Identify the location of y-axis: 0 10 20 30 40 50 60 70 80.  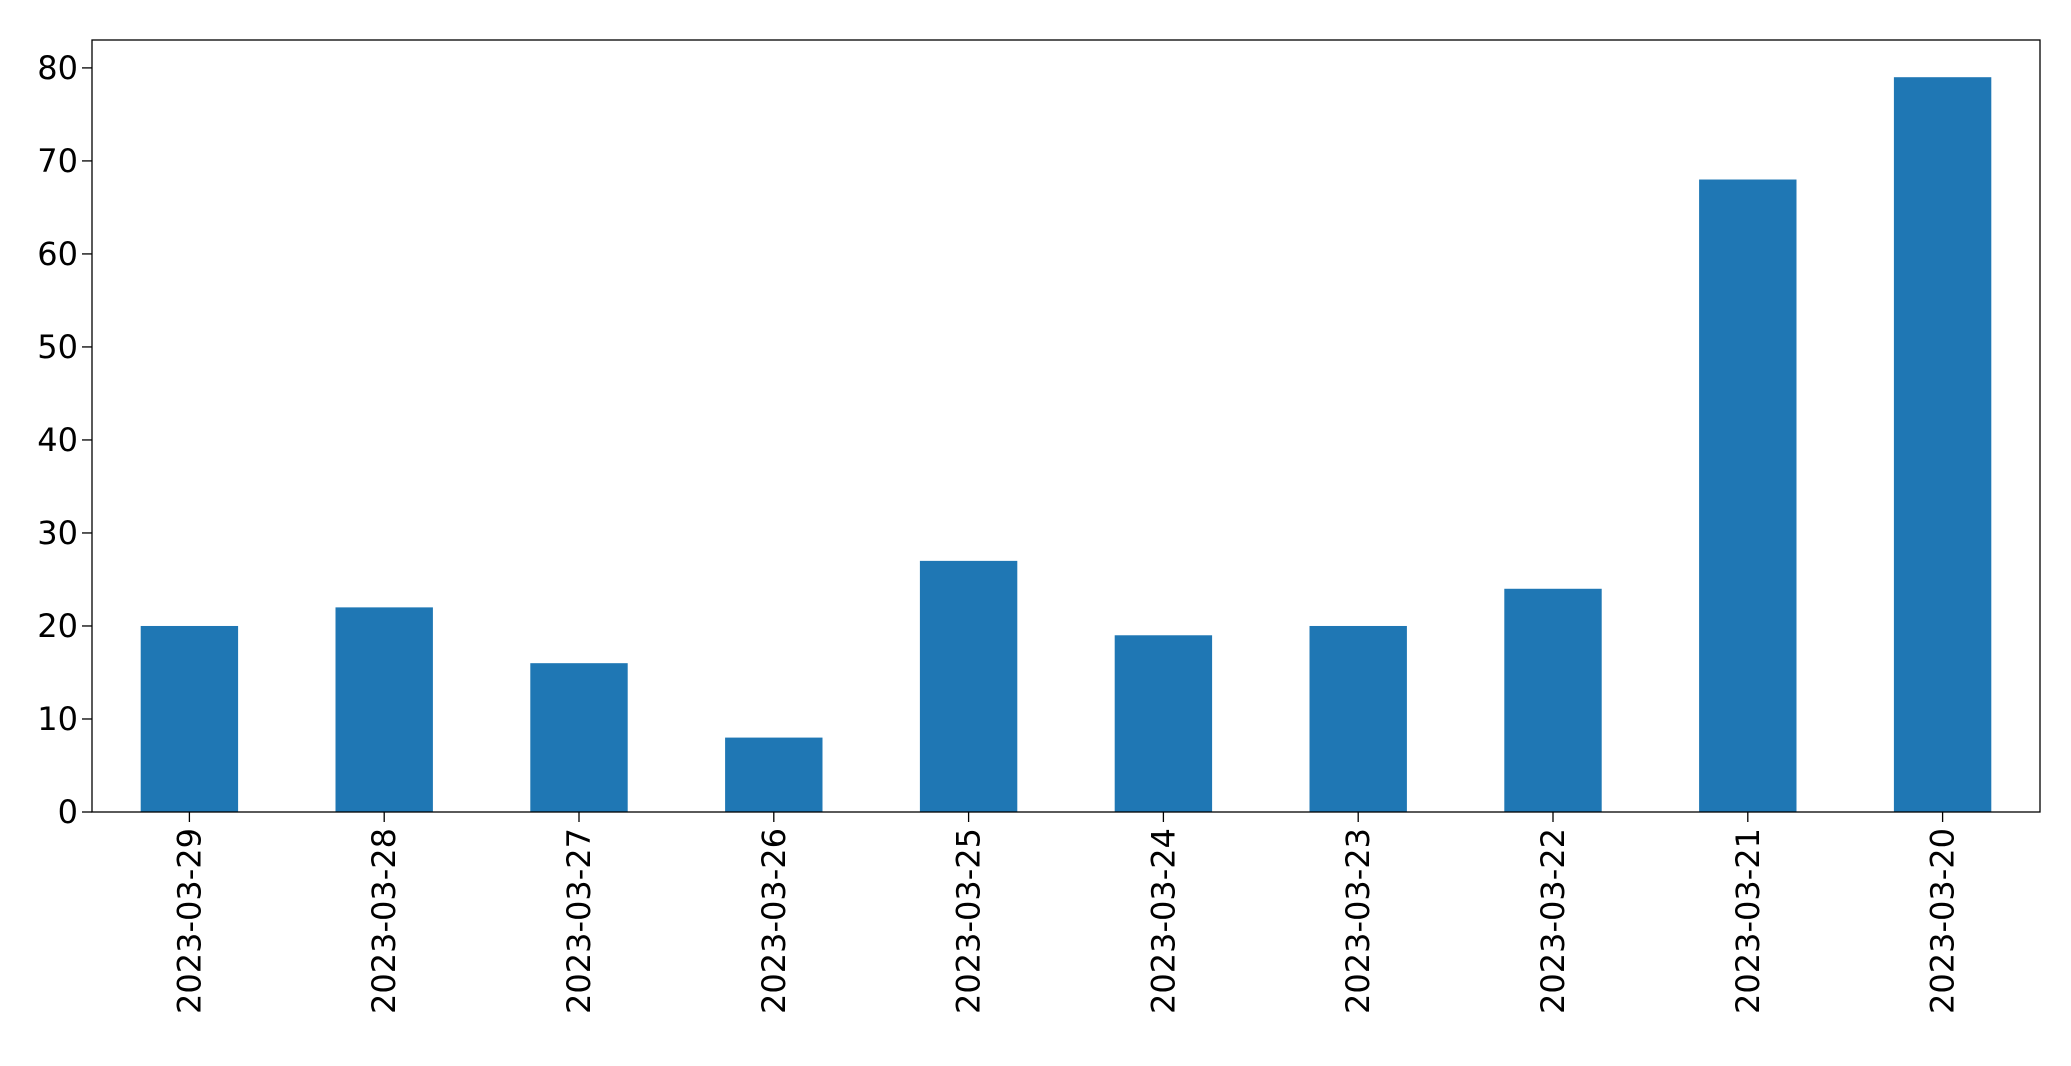
(64, 440).